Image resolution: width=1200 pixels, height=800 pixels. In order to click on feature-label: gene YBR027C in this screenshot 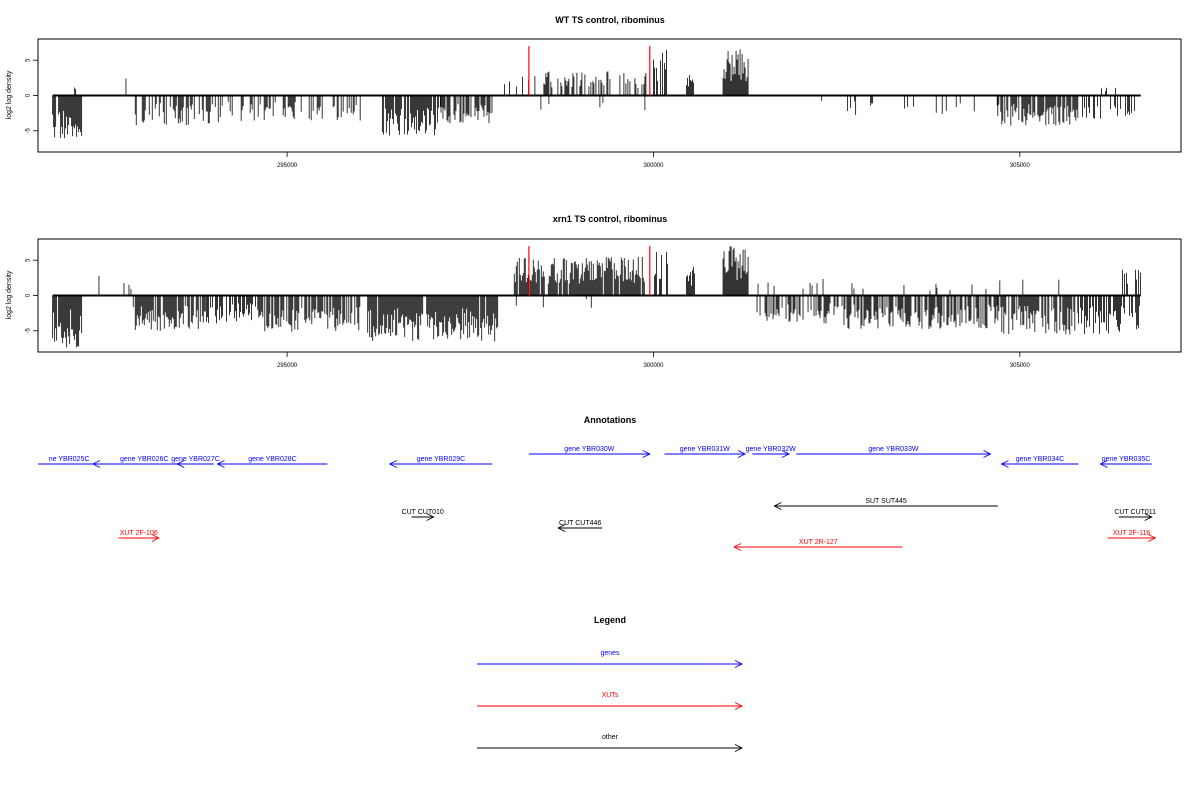, I will do `click(195, 459)`.